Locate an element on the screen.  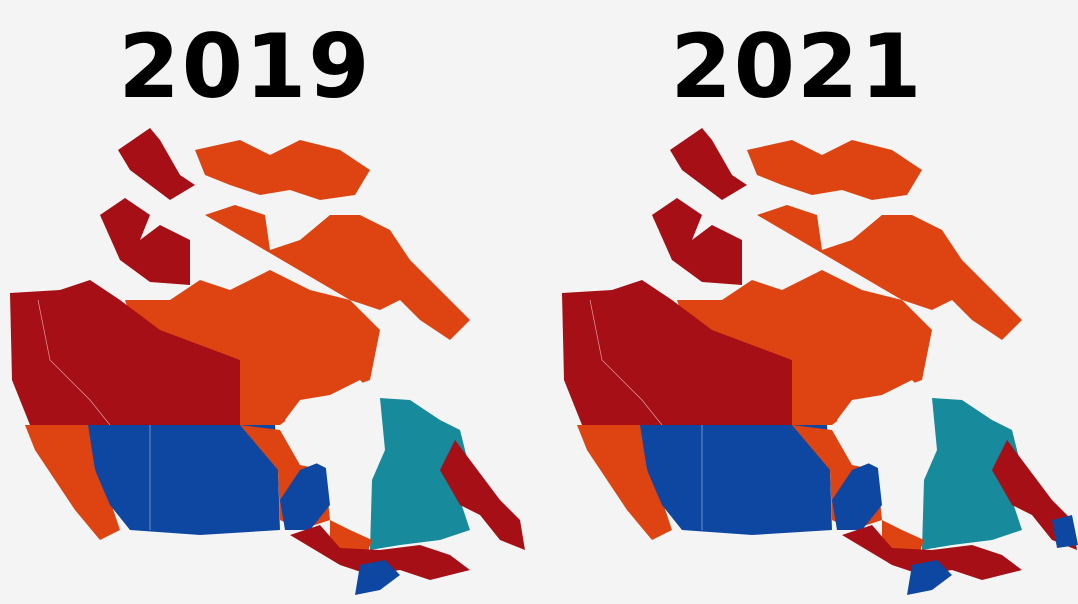
map-title: 2019 is located at coordinates (245, 66).